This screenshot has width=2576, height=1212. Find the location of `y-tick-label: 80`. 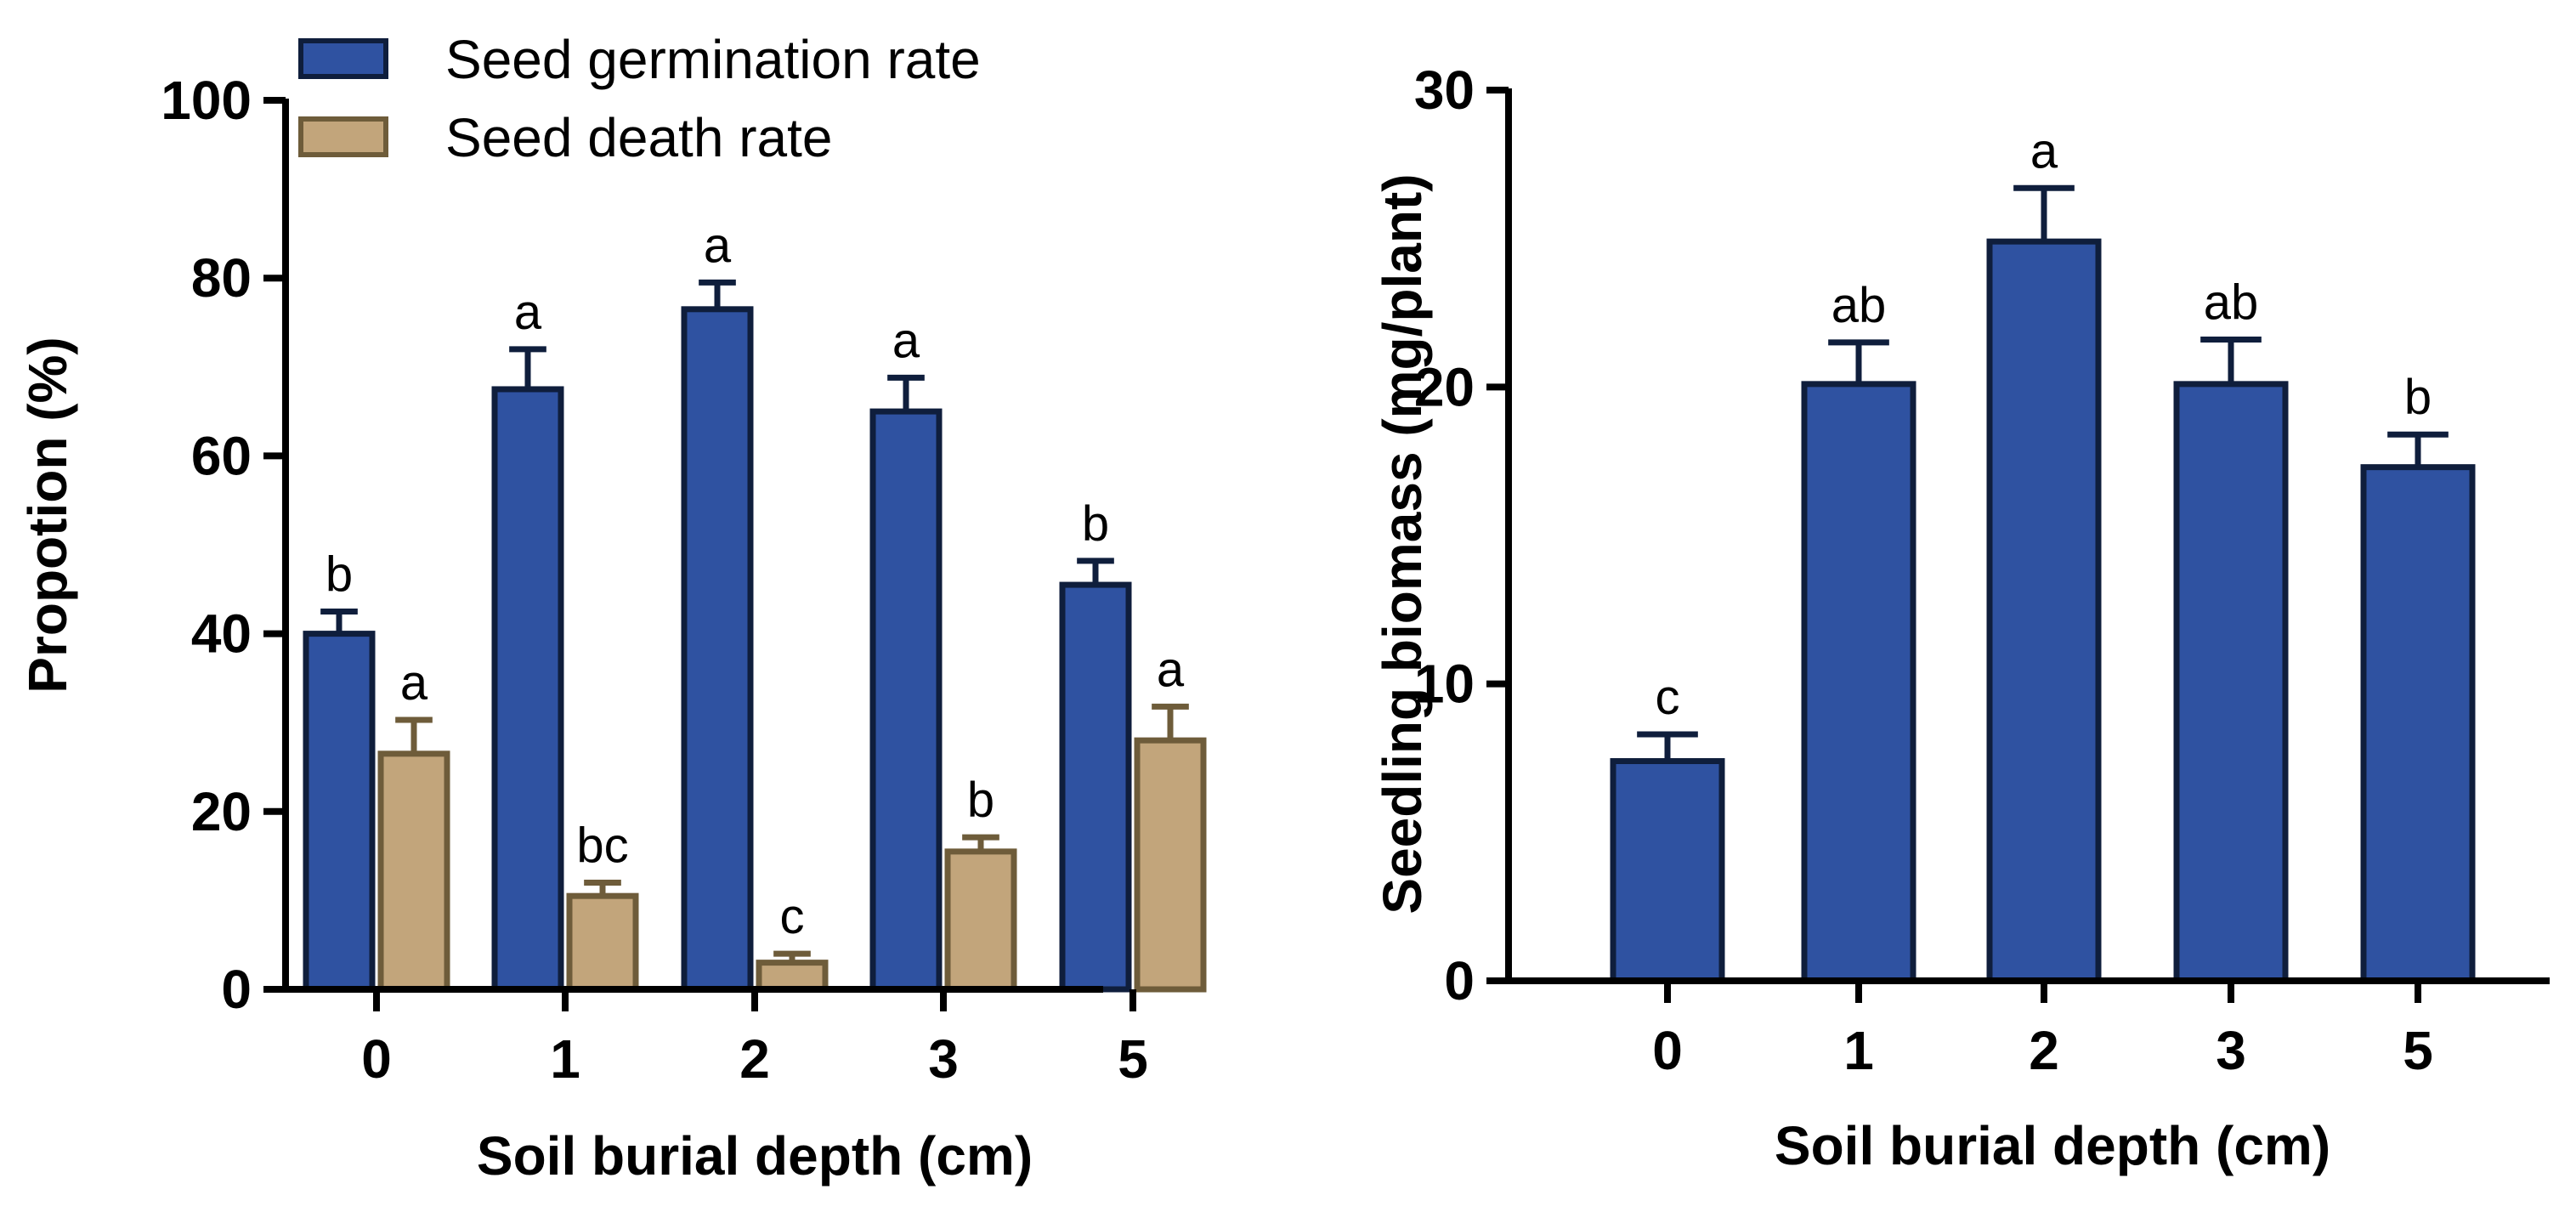

y-tick-label: 80 is located at coordinates (221, 278).